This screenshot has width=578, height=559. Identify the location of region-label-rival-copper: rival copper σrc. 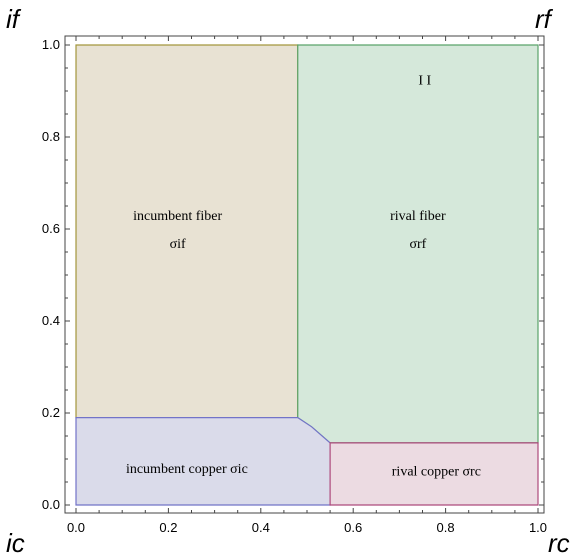
(436, 472).